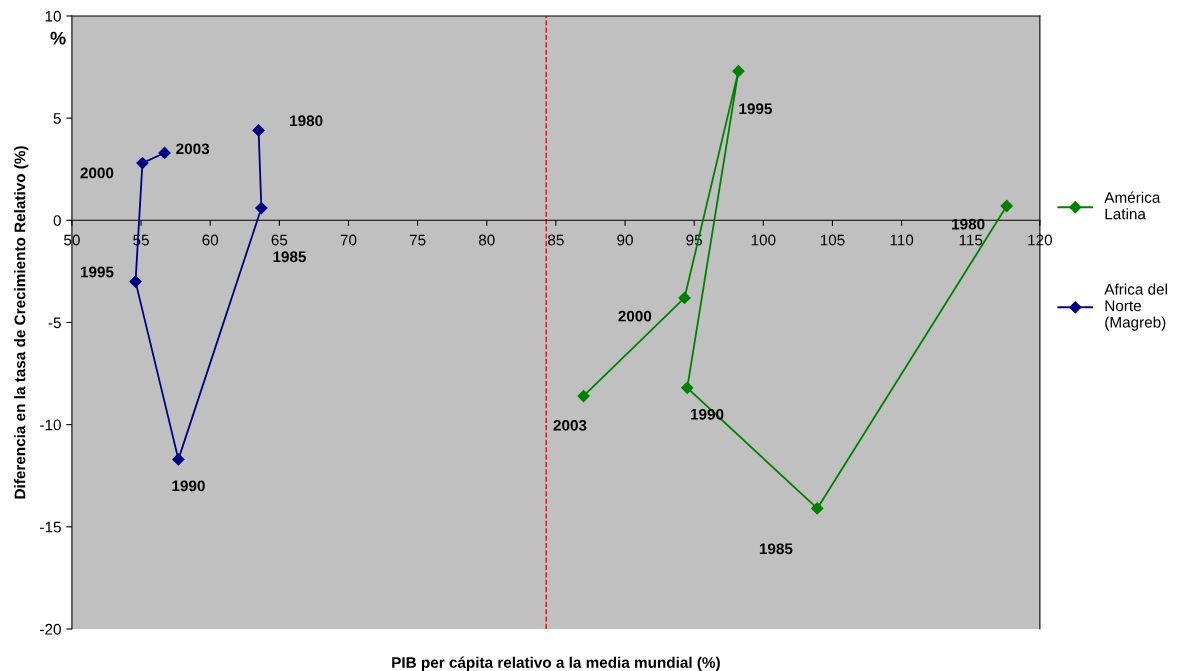 The width and height of the screenshot is (1179, 671). I want to click on y-tick-label: -20, so click(50, 629).